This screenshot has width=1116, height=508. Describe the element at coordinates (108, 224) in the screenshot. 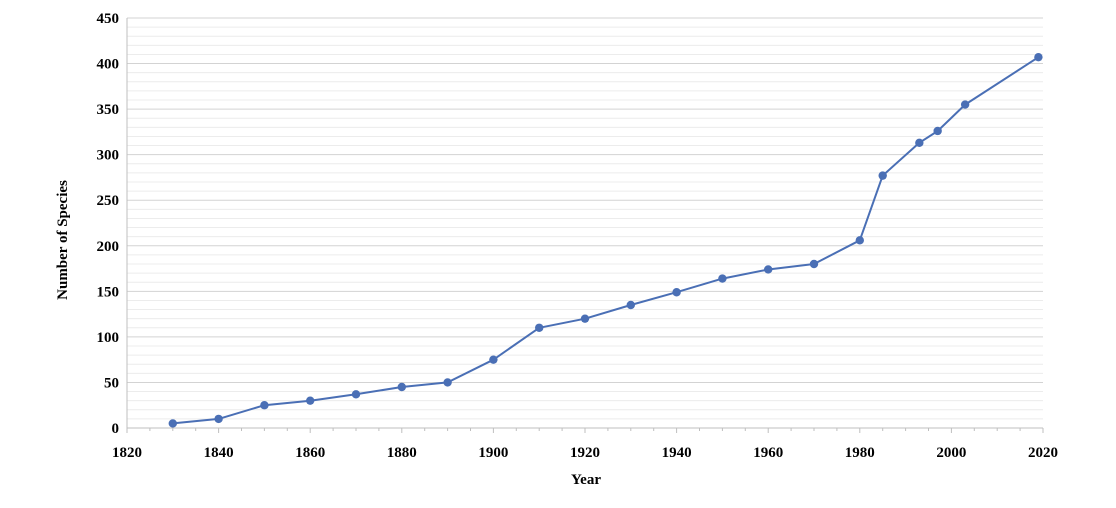

I see `y-axis-ticks: 0 50 100 150 200 250 300 350 400 450` at that location.